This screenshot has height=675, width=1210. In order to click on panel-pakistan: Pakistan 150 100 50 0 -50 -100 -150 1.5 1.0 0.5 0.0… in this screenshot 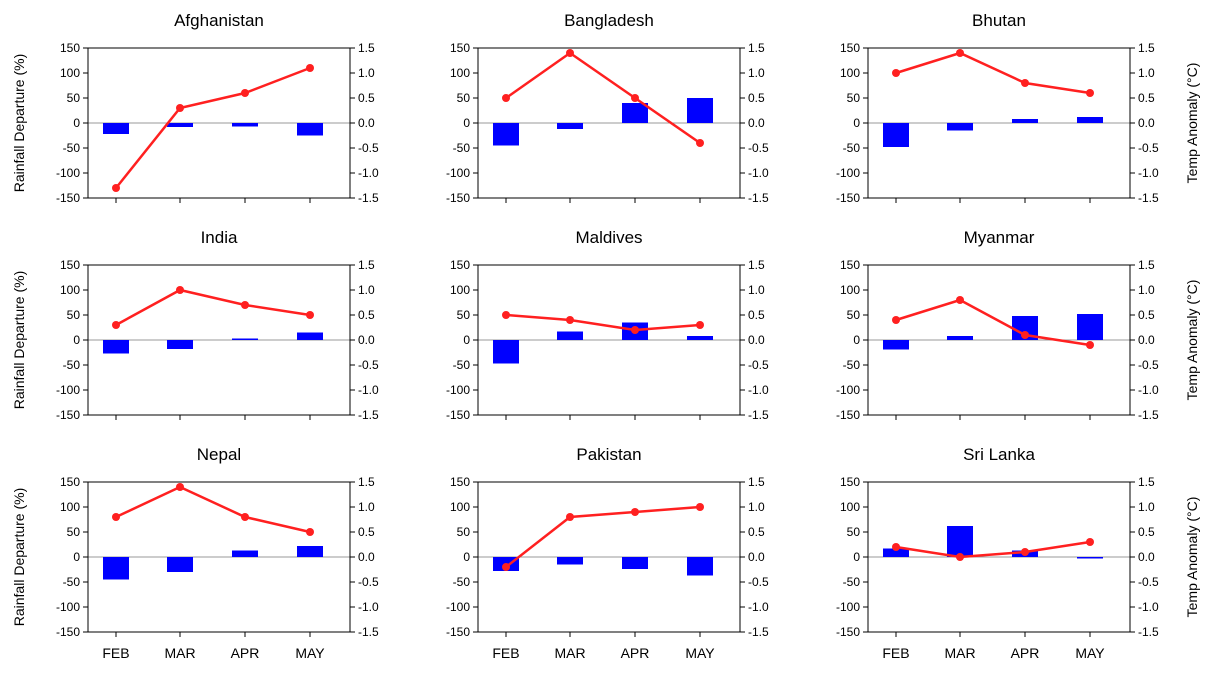, I will do `click(607, 553)`.